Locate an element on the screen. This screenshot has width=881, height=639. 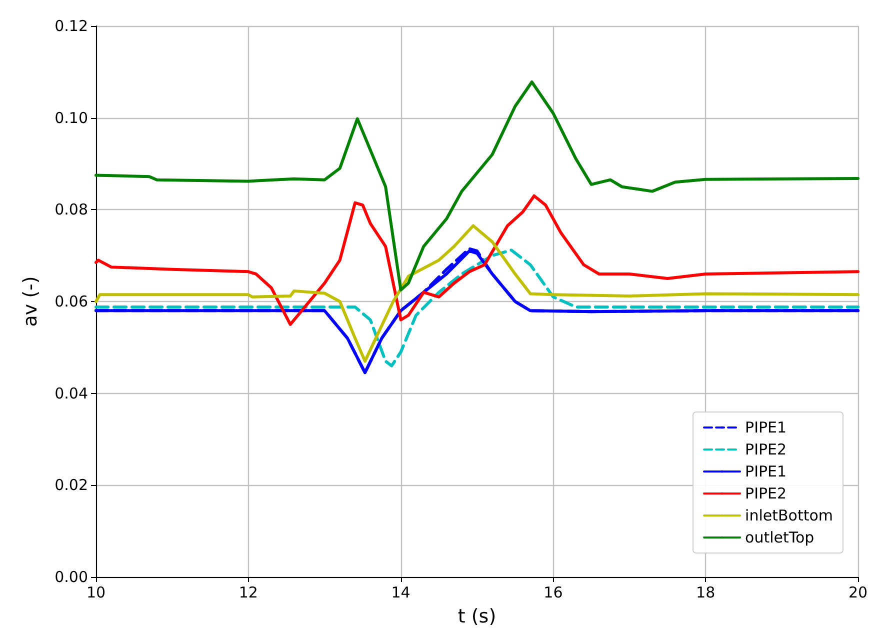
x-axis-title: t (s) is located at coordinates (477, 617).